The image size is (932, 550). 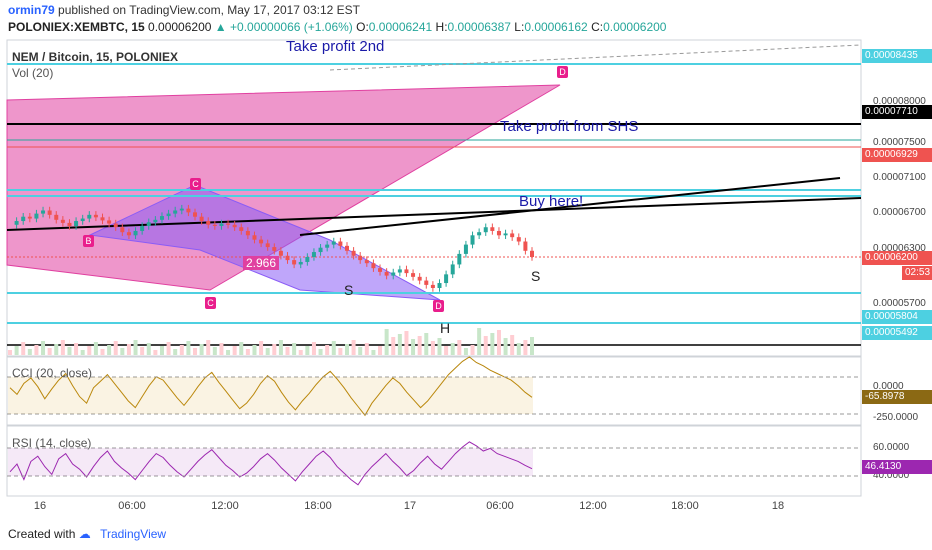 What do you see at coordinates (917, 273) in the screenshot?
I see `countdown-label: 02:53` at bounding box center [917, 273].